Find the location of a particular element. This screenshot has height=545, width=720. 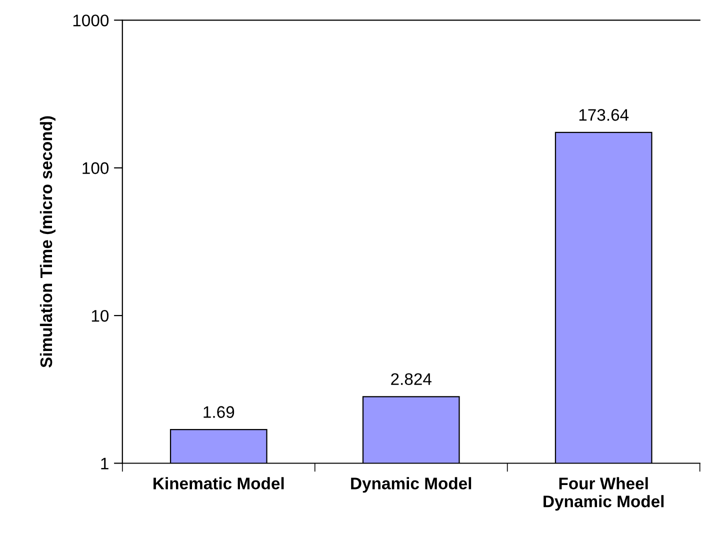

y-axis-title: Simulation Time (micro second) is located at coordinates (48, 242).